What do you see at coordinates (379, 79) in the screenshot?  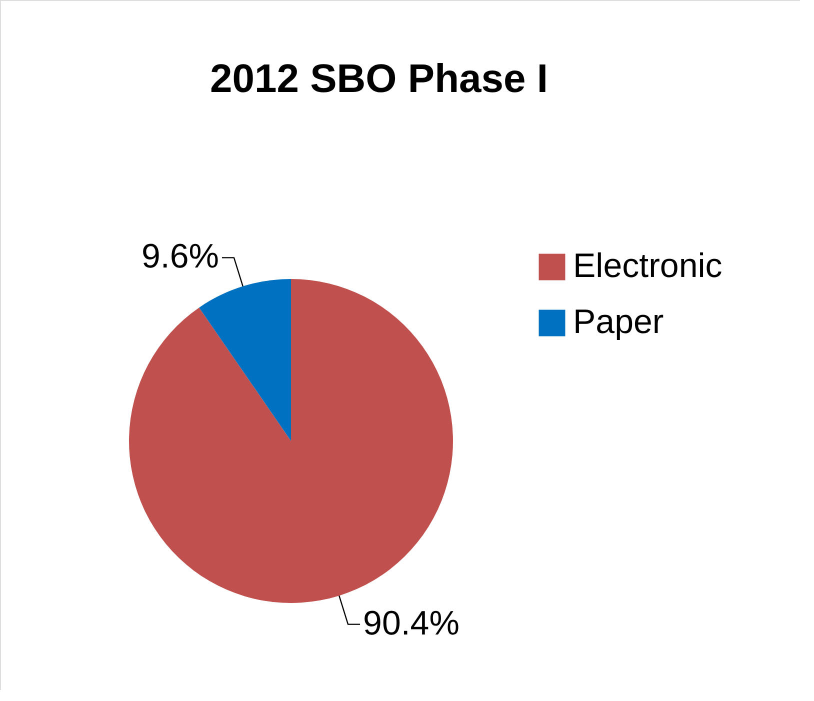 I see `chart-title: 2012 SBO Phase I` at bounding box center [379, 79].